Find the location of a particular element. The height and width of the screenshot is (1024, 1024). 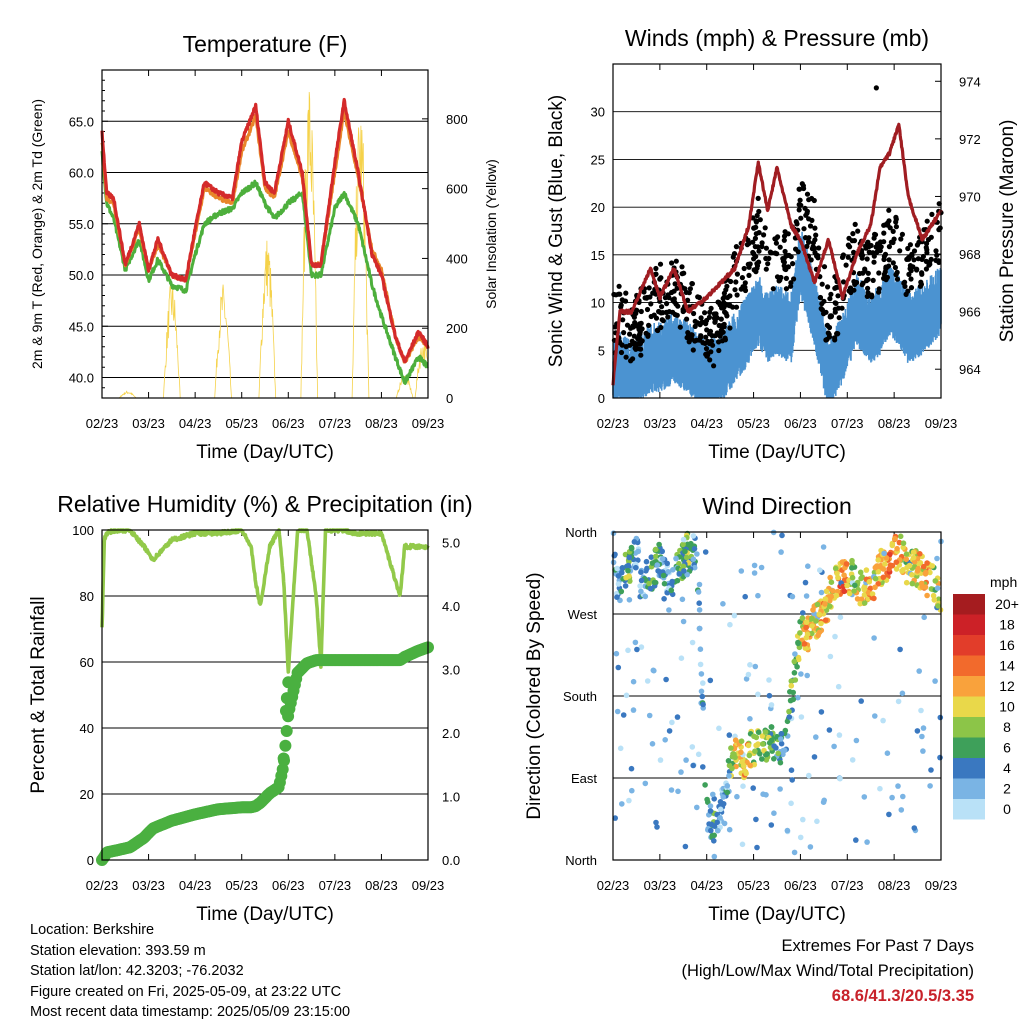

y-right-tick-label: 800 is located at coordinates (457, 119).